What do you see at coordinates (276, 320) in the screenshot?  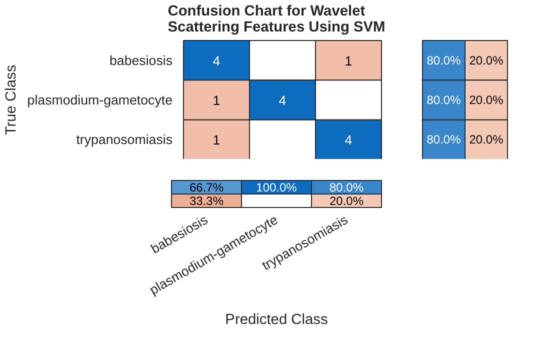 I see `x-axis-title: Predicted Class` at bounding box center [276, 320].